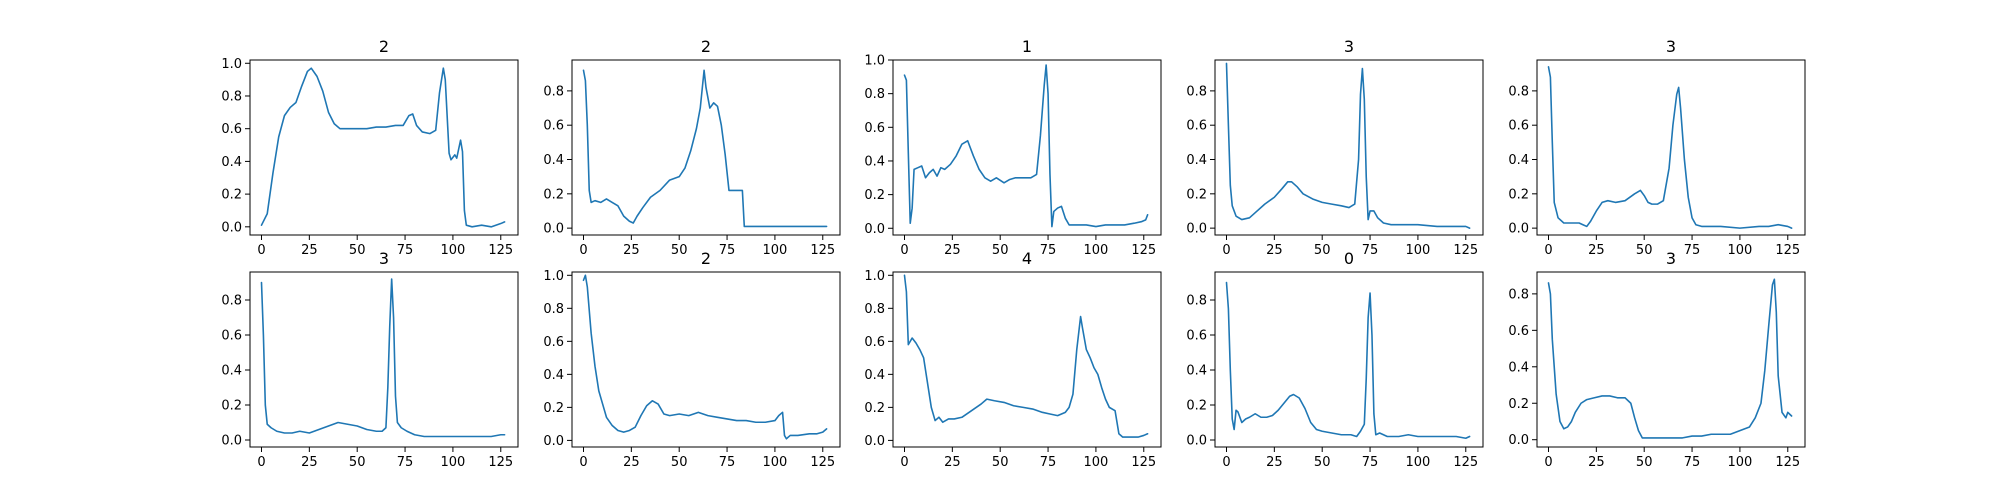  I want to click on panel-title: 2, so click(384, 46).